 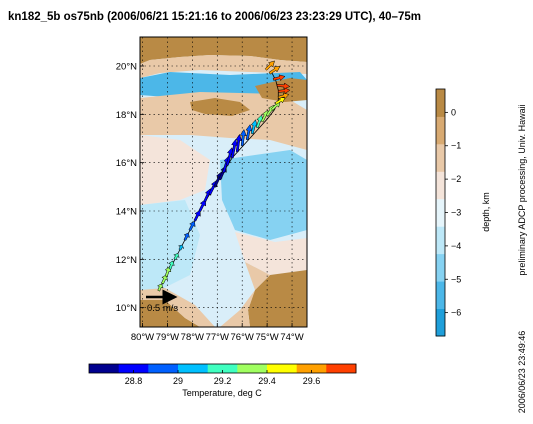 What do you see at coordinates (126, 308) in the screenshot?
I see `y-tick-label: 10°N` at bounding box center [126, 308].